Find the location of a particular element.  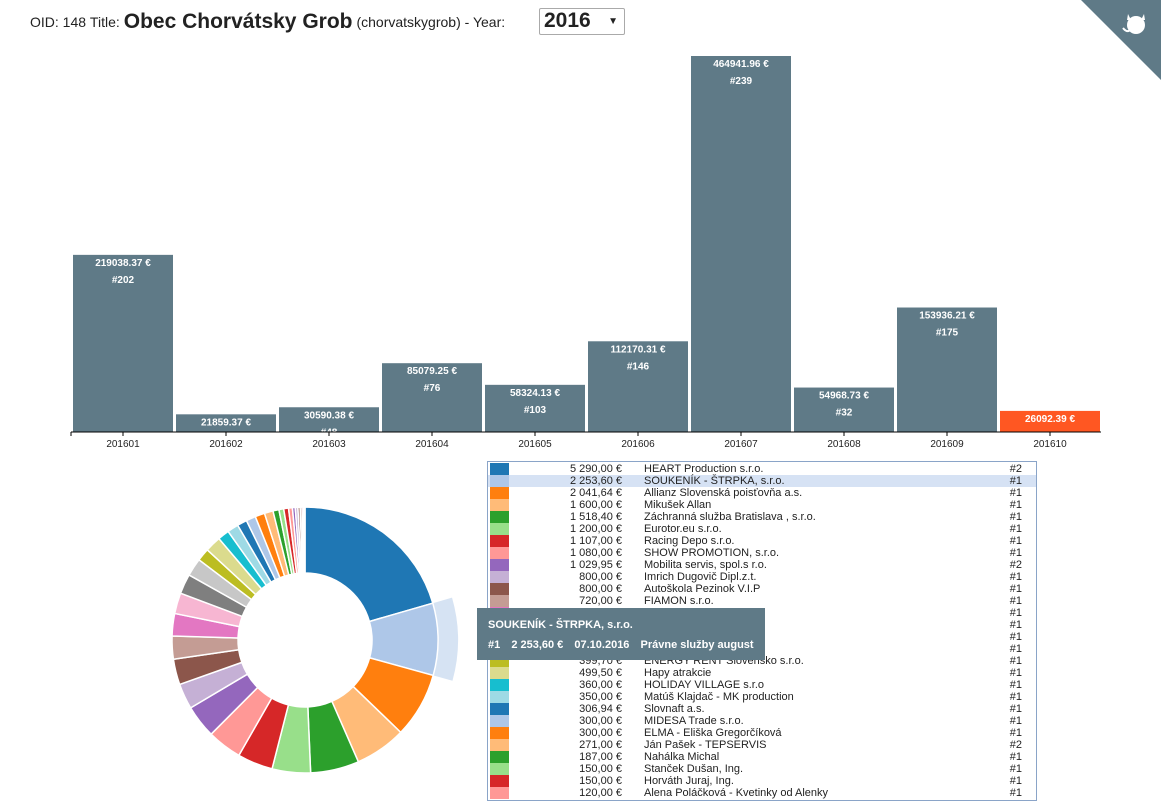

bar-value-label: 26092.39 € is located at coordinates (1050, 419).